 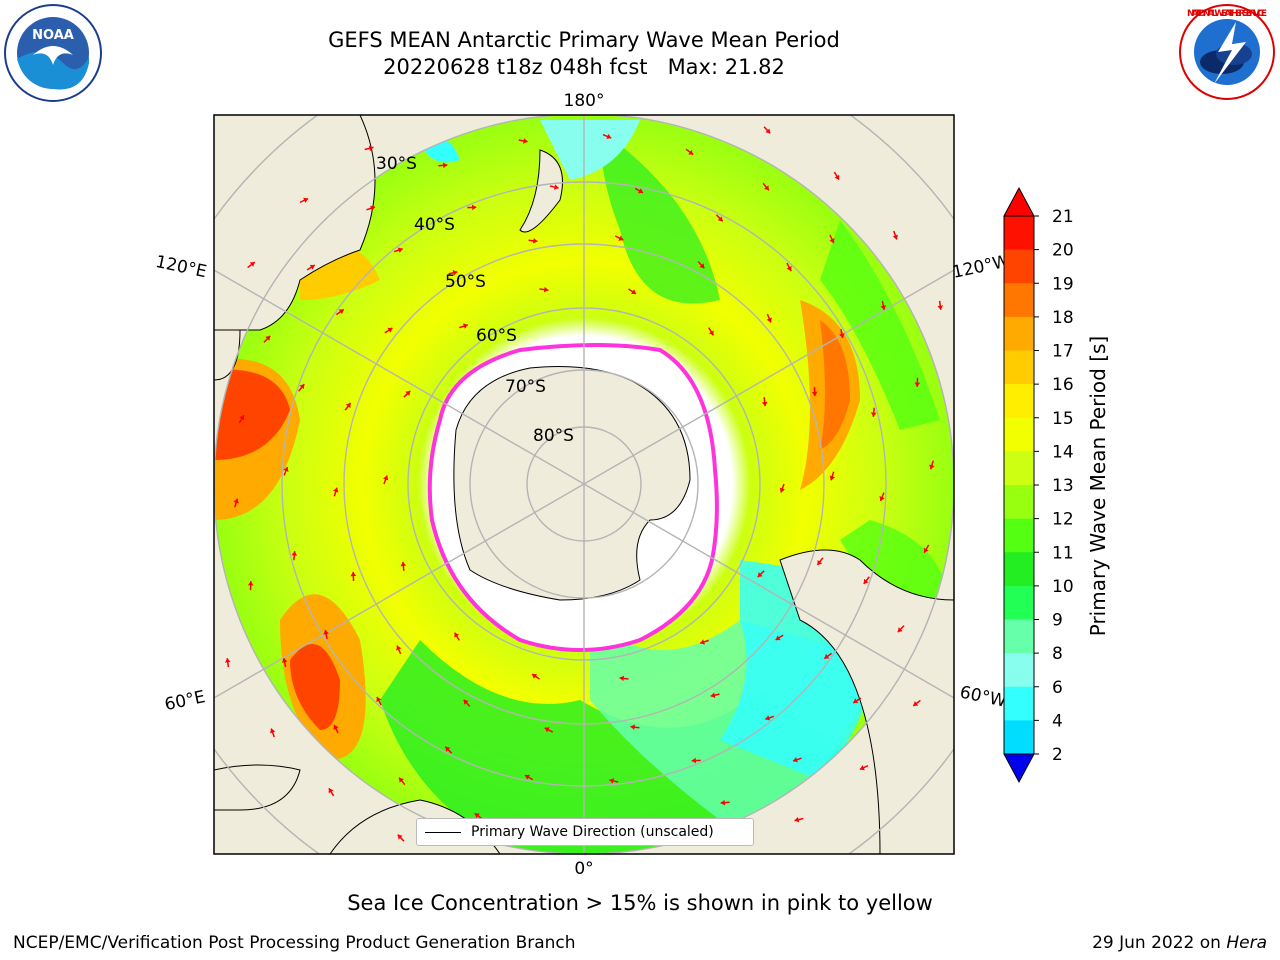 What do you see at coordinates (1057, 721) in the screenshot?
I see `colorbar-tick-label: 4` at bounding box center [1057, 721].